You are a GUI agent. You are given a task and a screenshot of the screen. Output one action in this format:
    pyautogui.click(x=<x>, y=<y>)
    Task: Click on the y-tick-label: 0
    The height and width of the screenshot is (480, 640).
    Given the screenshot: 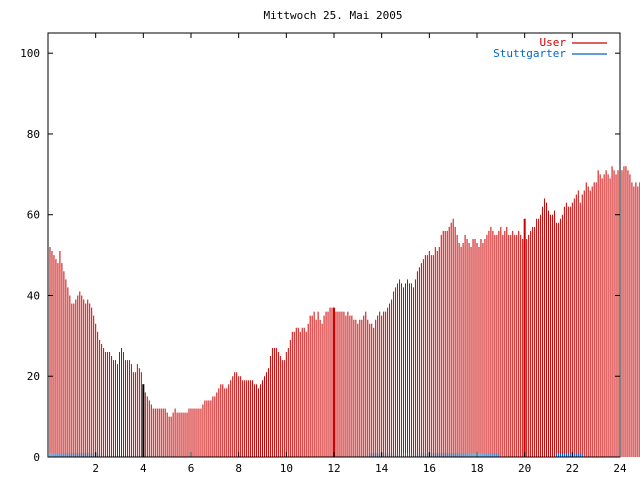 What is the action you would take?
    pyautogui.click(x=36, y=457)
    